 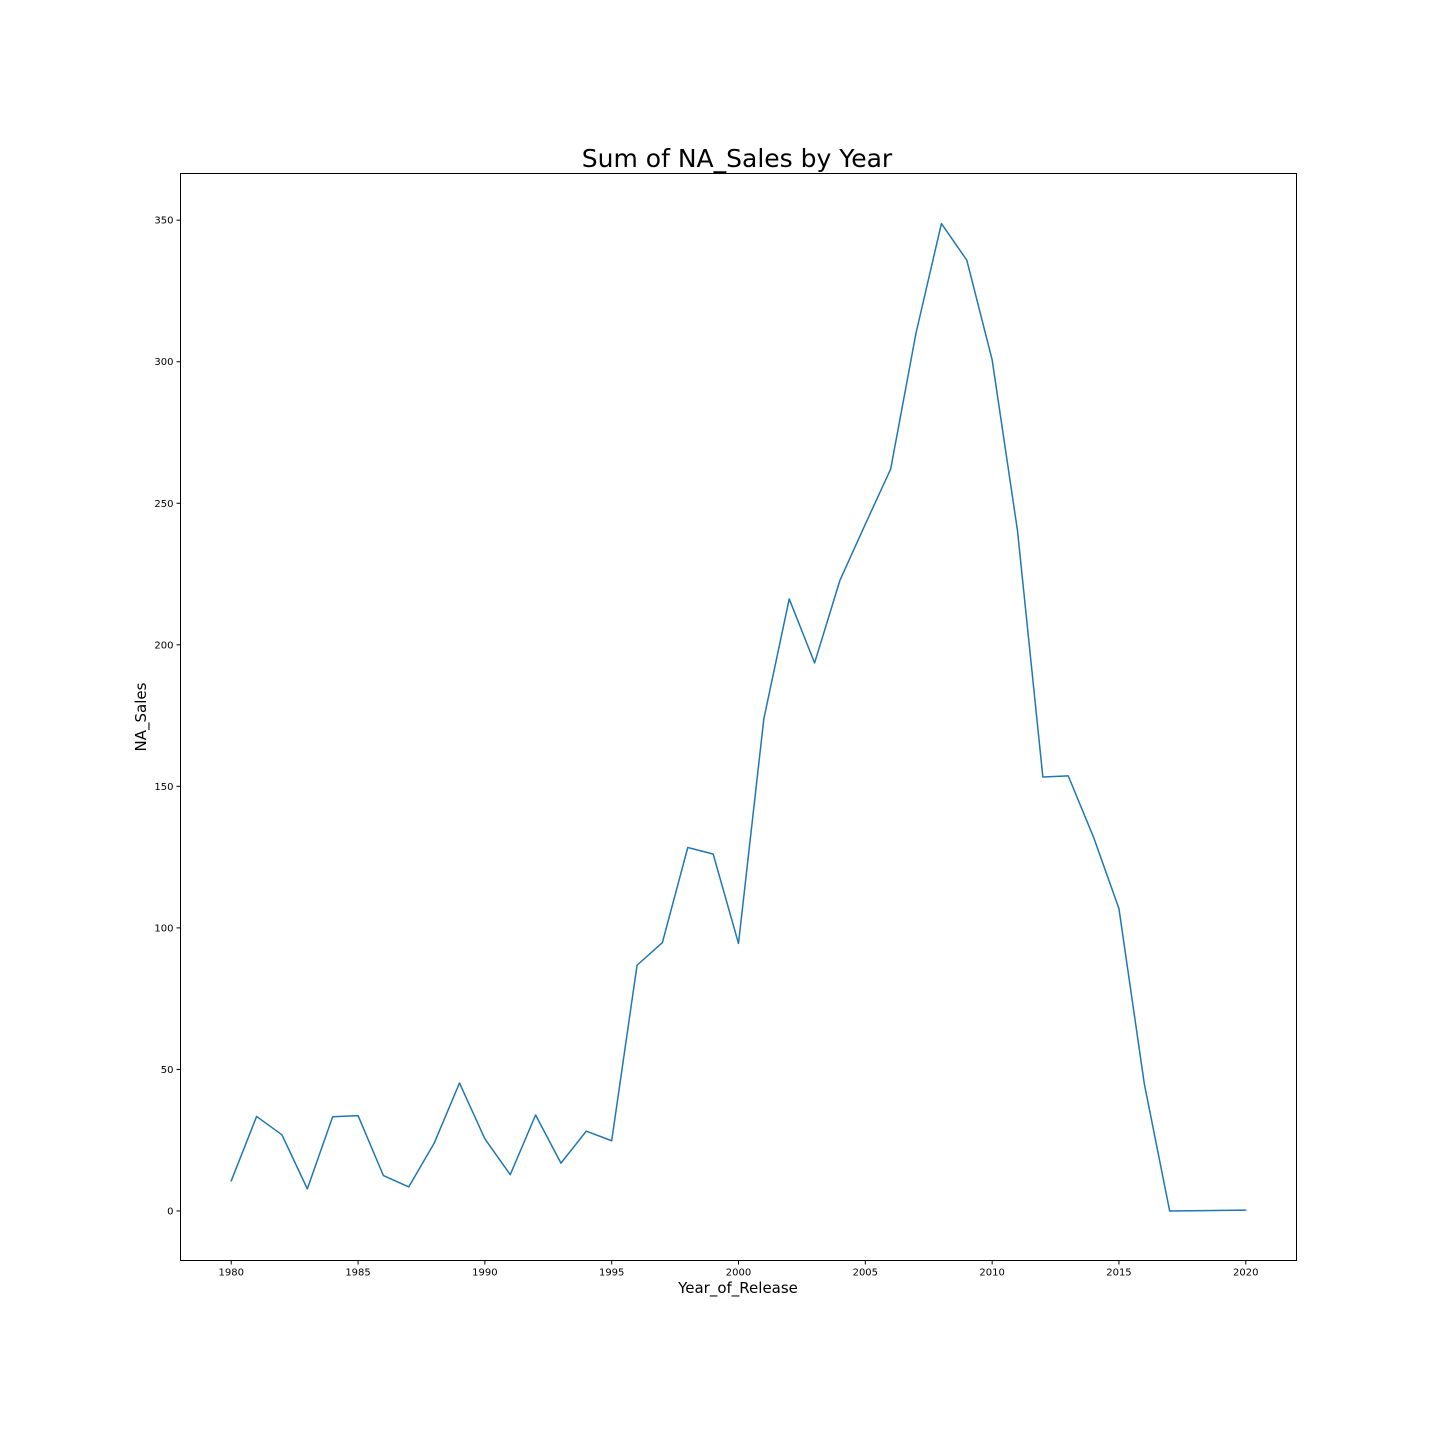 I want to click on x-tick-label: 2000, so click(x=738, y=1273).